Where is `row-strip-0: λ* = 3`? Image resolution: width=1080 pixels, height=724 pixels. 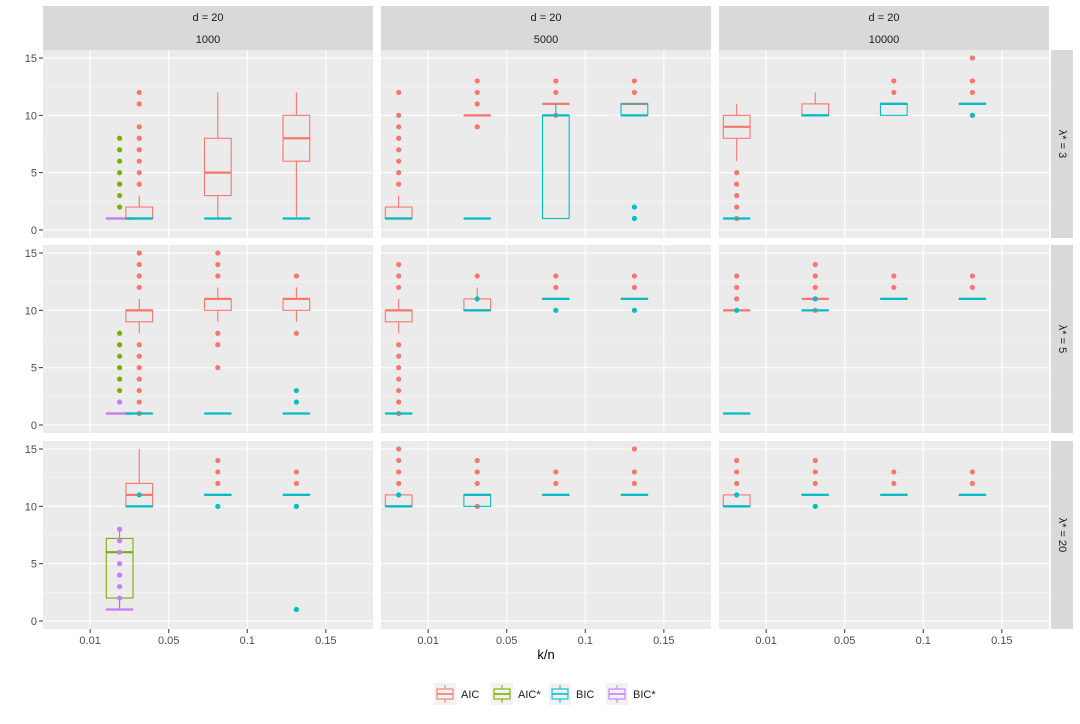
row-strip-0: λ* = 3 is located at coordinates (1062, 144).